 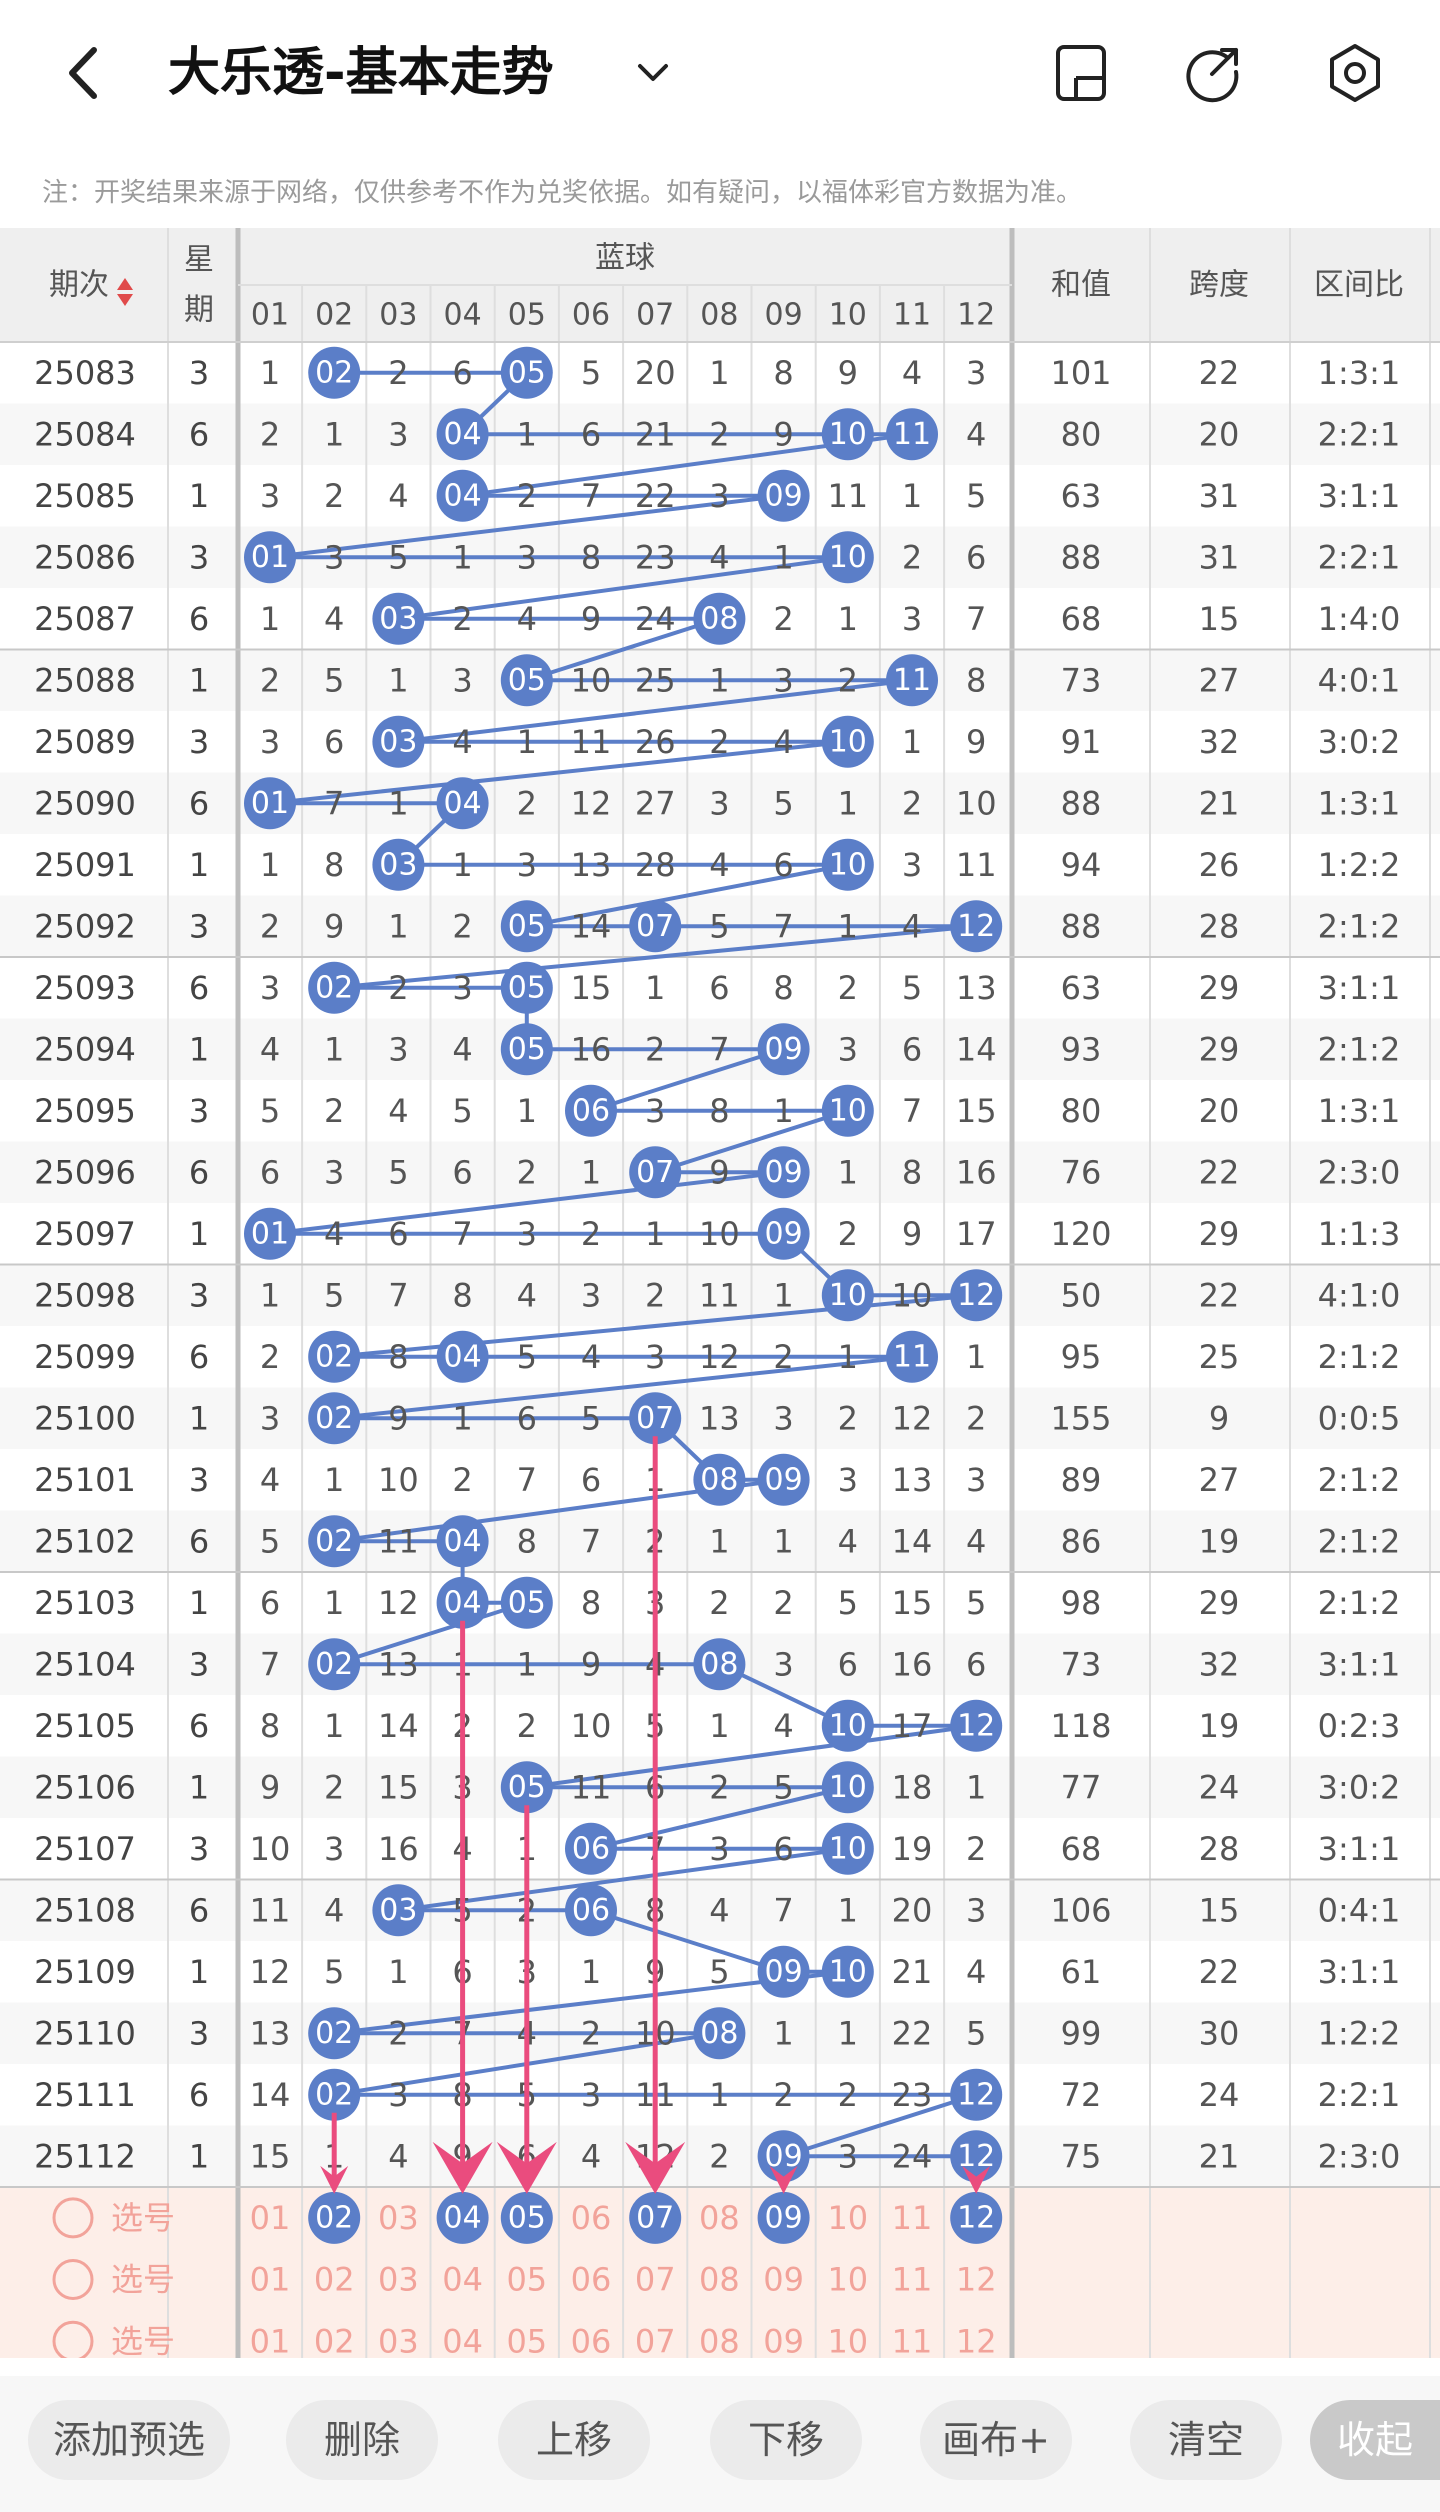 I want to click on add-preselect-button: 添加预选, so click(x=129, y=2440).